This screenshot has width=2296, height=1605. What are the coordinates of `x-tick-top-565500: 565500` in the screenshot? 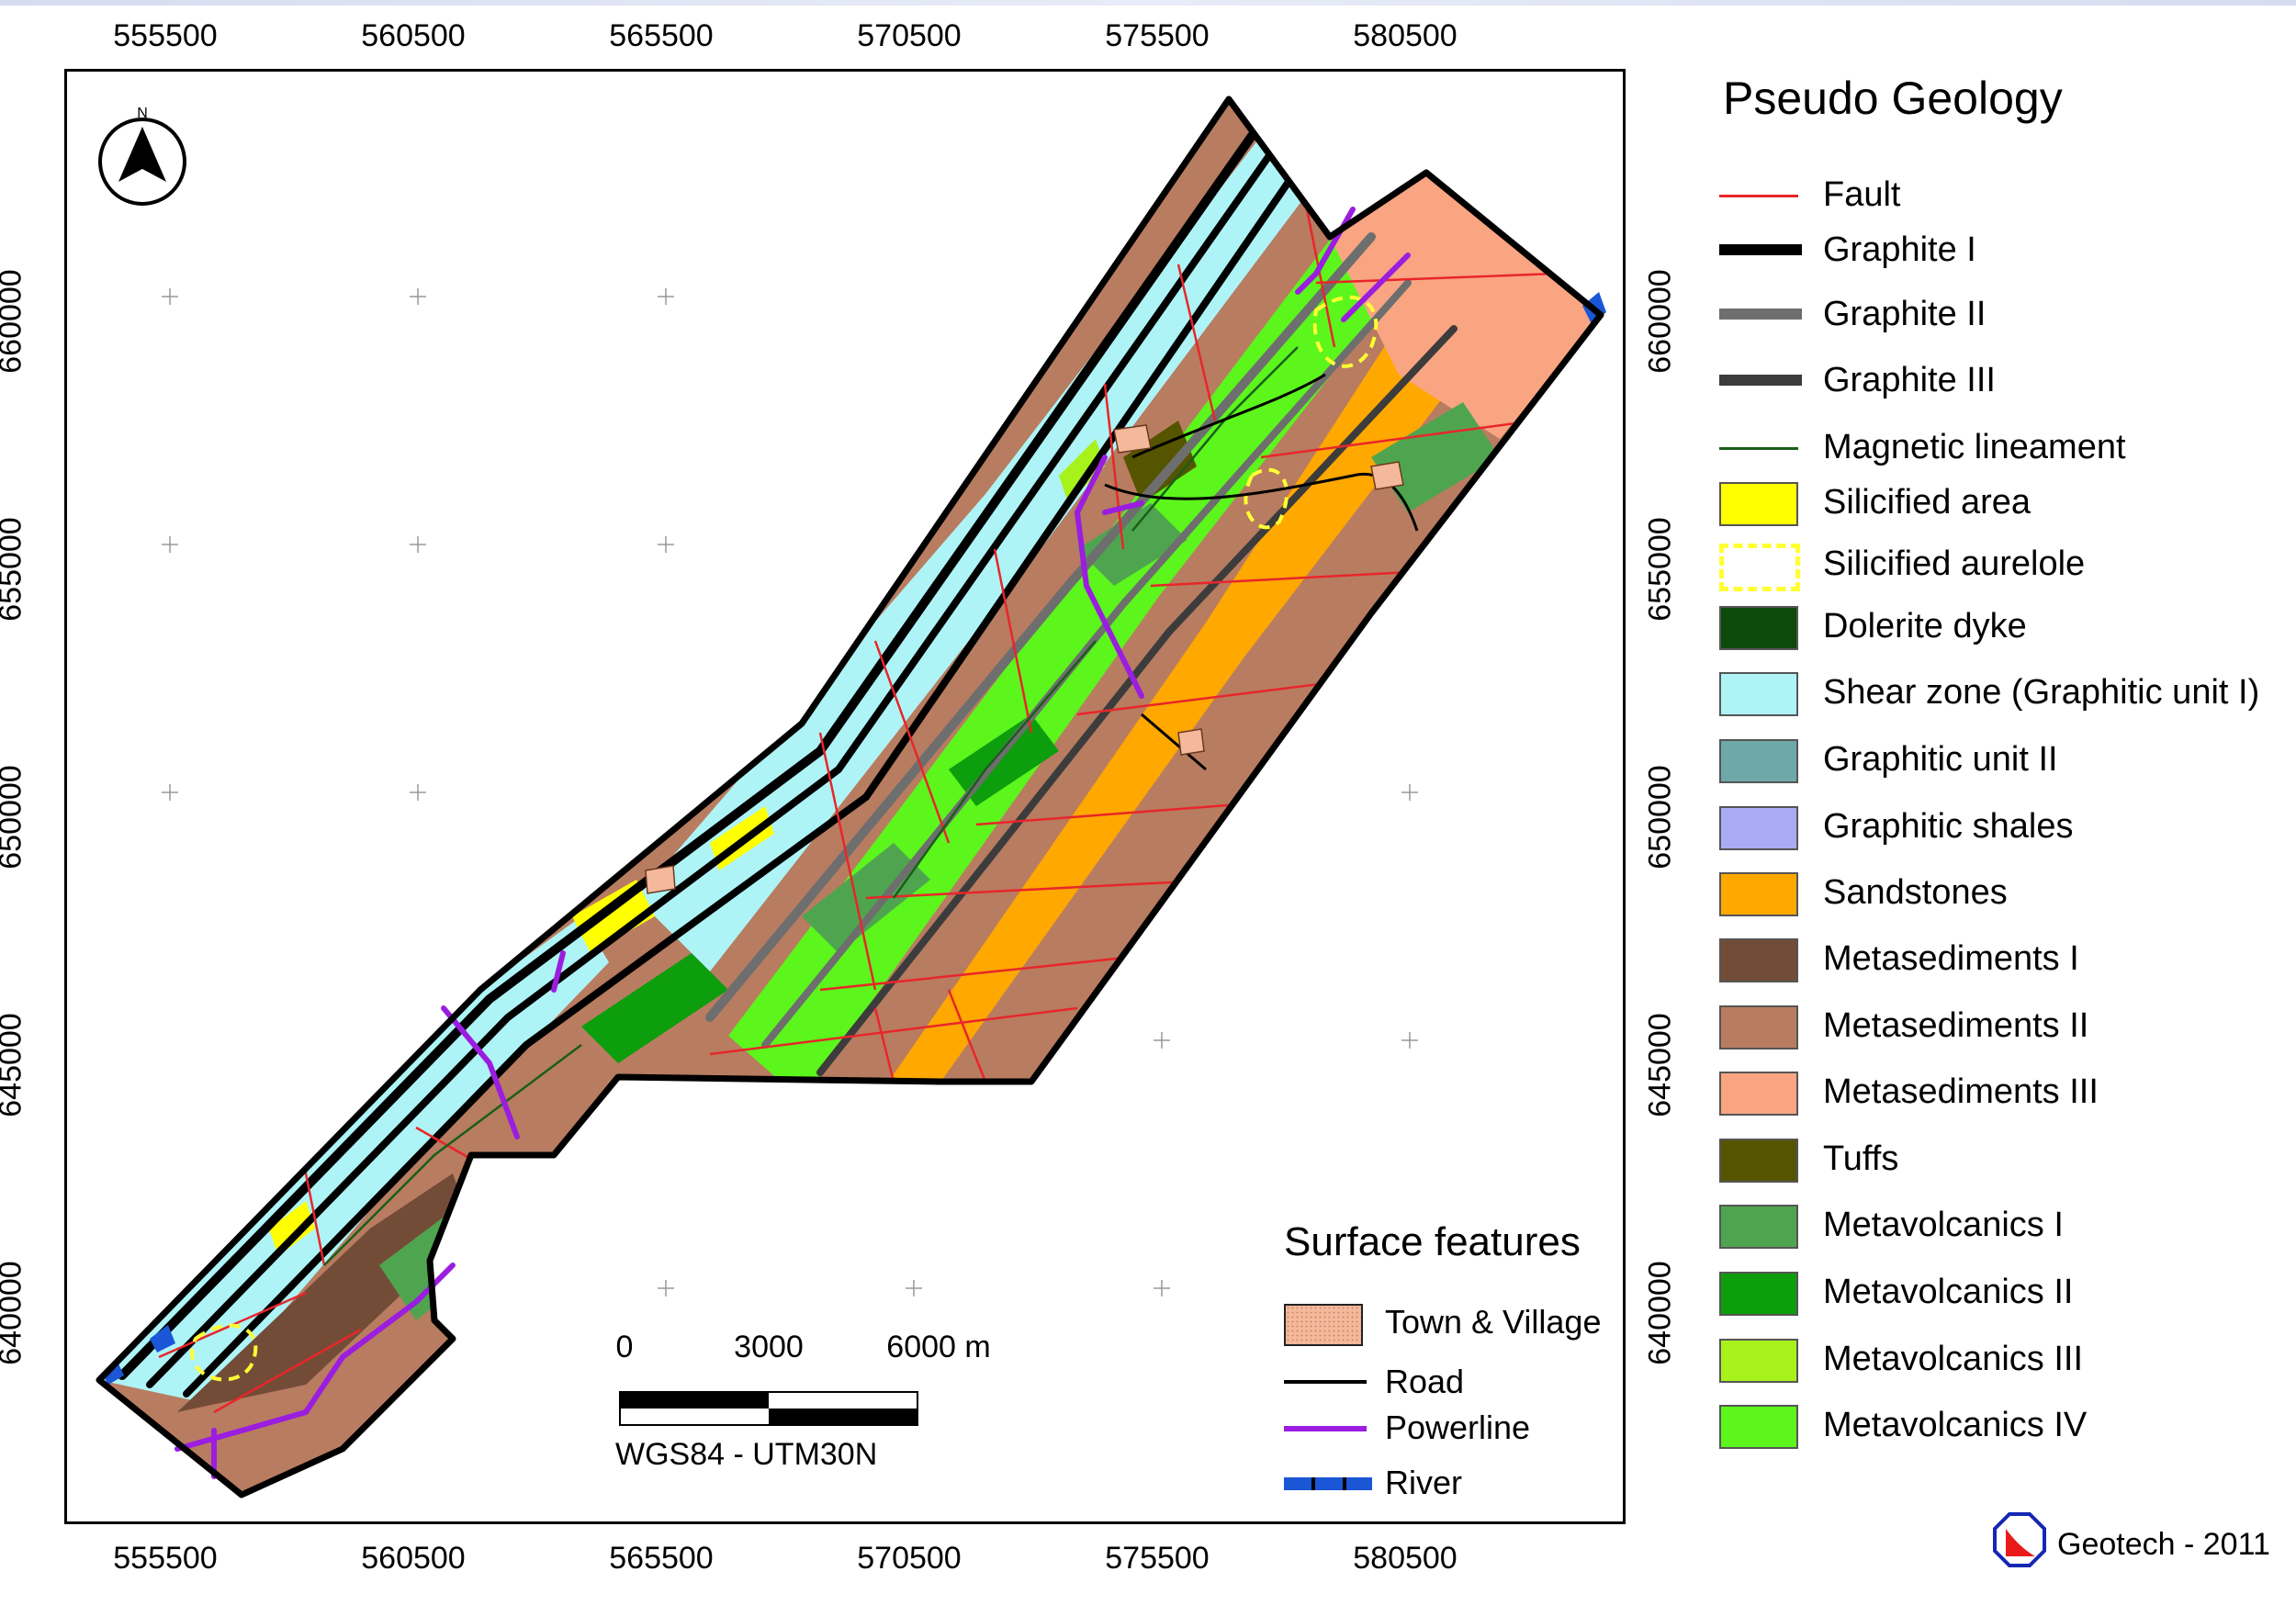 It's located at (661, 35).